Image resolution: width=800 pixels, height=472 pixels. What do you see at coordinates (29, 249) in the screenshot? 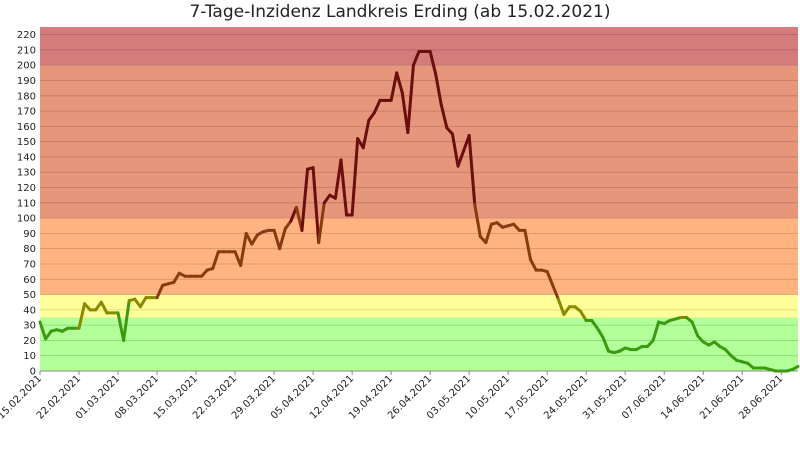
I see `y-tick-label-80: 80` at bounding box center [29, 249].